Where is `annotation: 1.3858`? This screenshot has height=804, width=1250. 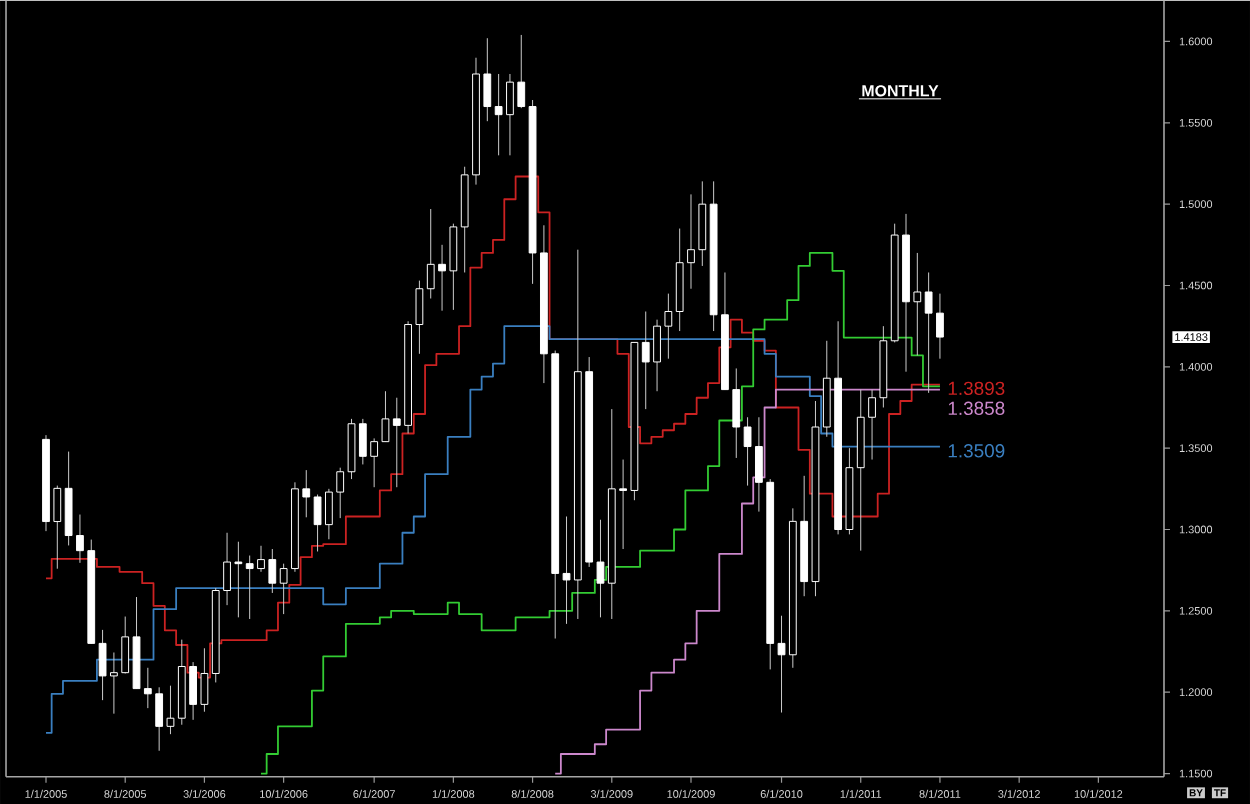
annotation: 1.3858 is located at coordinates (976, 408).